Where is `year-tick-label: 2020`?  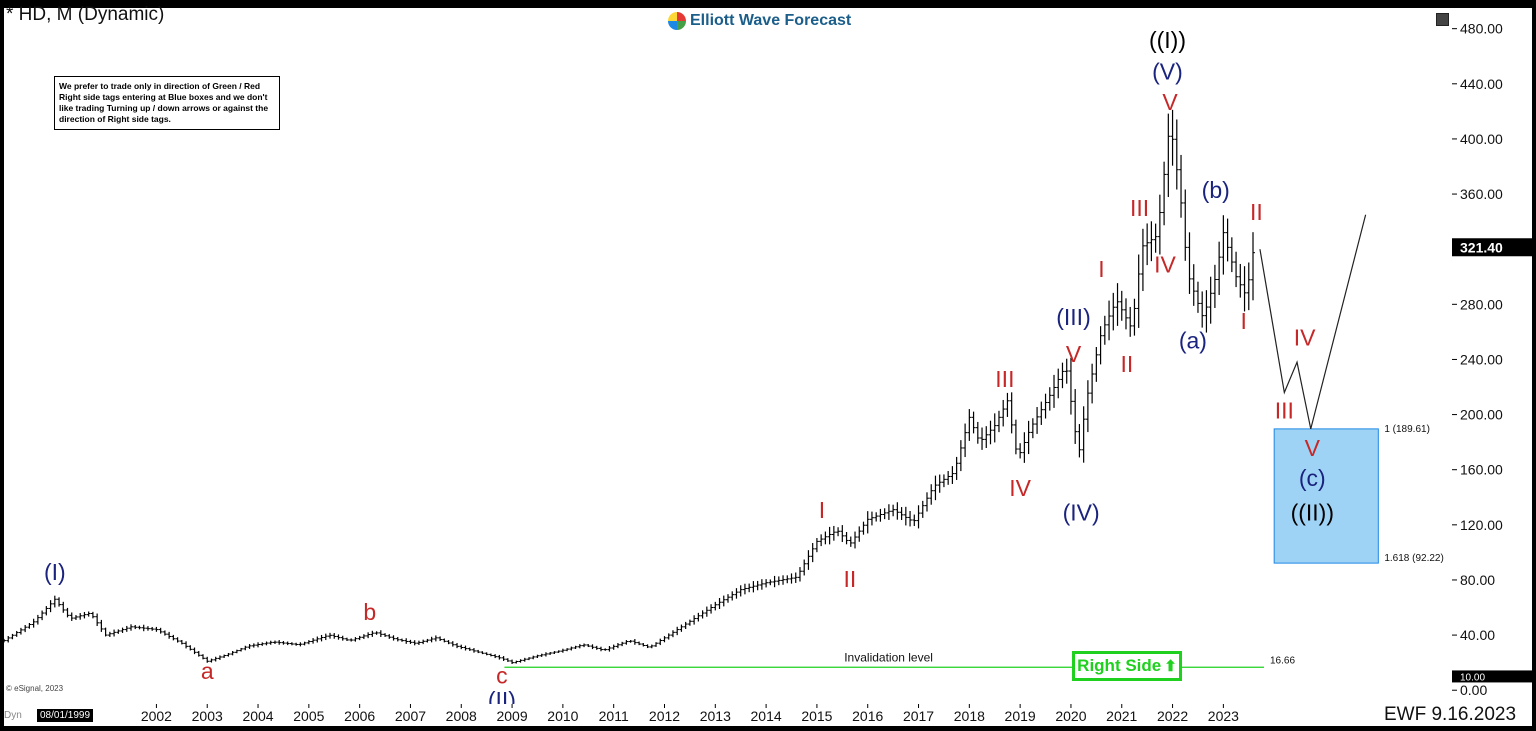 year-tick-label: 2020 is located at coordinates (1070, 716).